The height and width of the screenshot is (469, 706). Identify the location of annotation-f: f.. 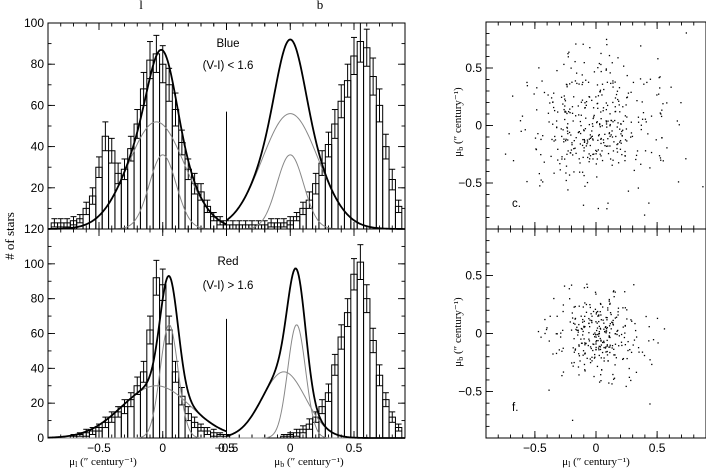
(515, 408).